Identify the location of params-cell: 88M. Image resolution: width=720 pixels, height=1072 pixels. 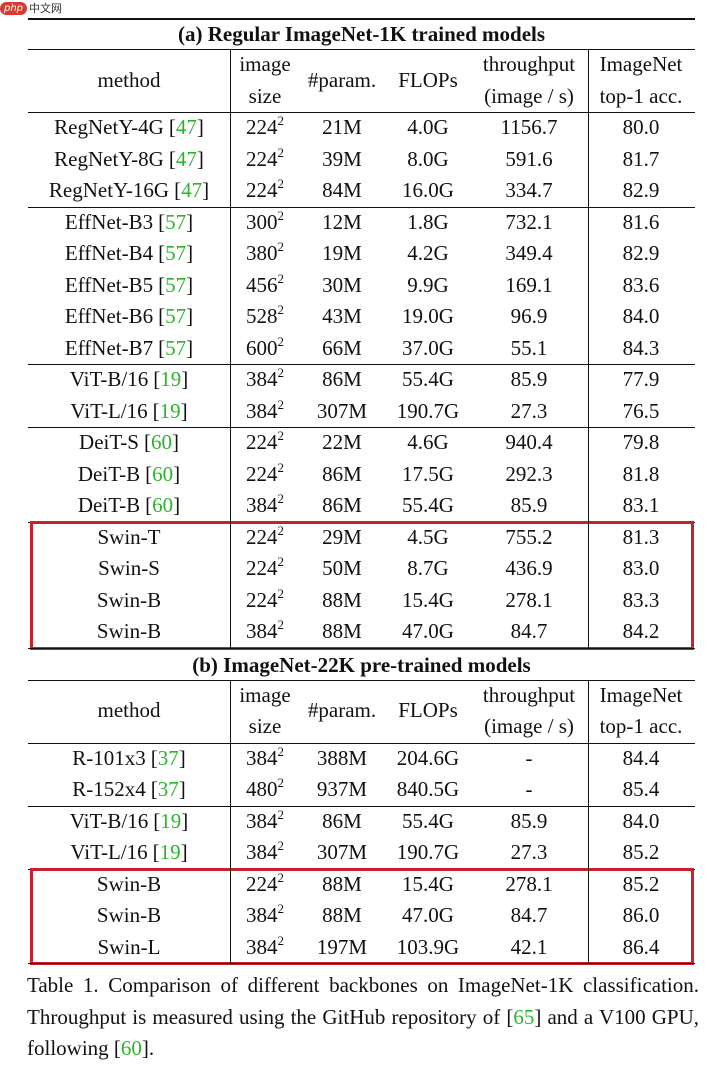
(342, 915).